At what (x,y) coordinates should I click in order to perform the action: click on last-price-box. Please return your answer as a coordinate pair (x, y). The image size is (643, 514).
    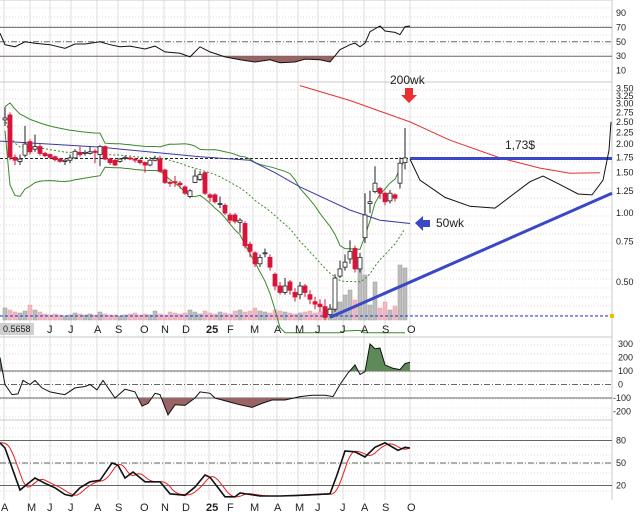
    Looking at the image, I should click on (17, 329).